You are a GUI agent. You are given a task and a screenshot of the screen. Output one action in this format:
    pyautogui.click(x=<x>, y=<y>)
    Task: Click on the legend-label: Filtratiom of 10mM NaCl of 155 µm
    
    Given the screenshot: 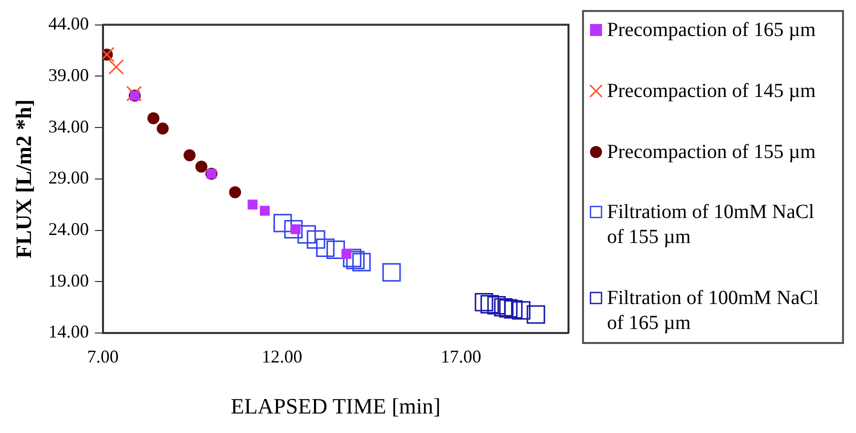 What is the action you would take?
    pyautogui.click(x=711, y=225)
    